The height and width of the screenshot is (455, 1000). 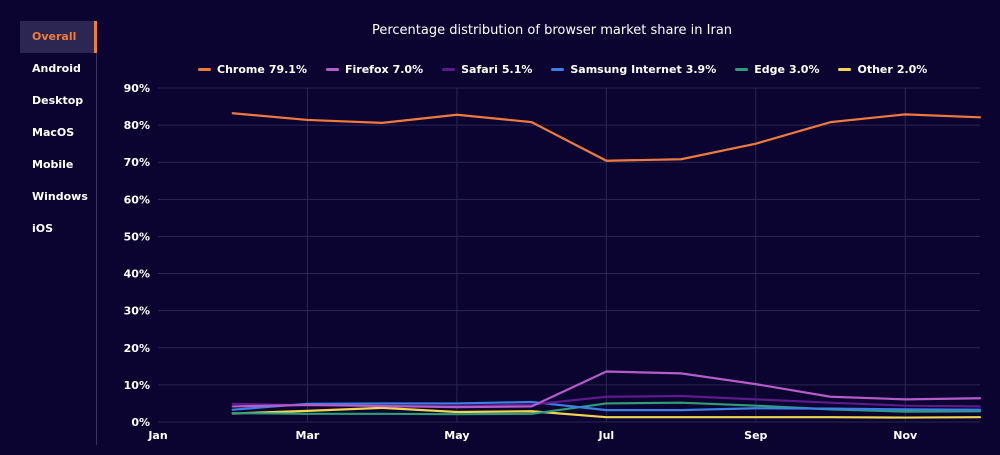 What do you see at coordinates (137, 199) in the screenshot?
I see `y-tick-label: 60%` at bounding box center [137, 199].